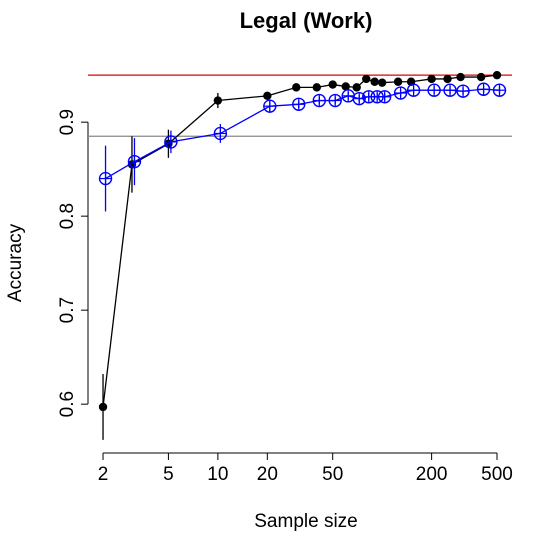 The height and width of the screenshot is (540, 540). What do you see at coordinates (306, 521) in the screenshot?
I see `x-axis-label: Sample size` at bounding box center [306, 521].